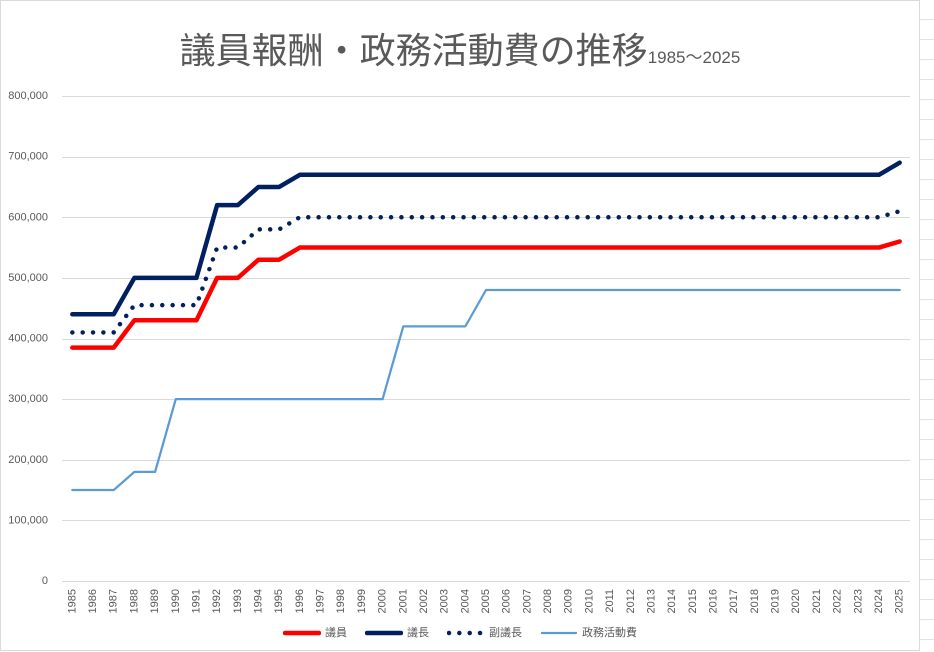 This screenshot has height=652, width=934. Describe the element at coordinates (486, 601) in the screenshot. I see `x-tick-label: 2005` at that location.